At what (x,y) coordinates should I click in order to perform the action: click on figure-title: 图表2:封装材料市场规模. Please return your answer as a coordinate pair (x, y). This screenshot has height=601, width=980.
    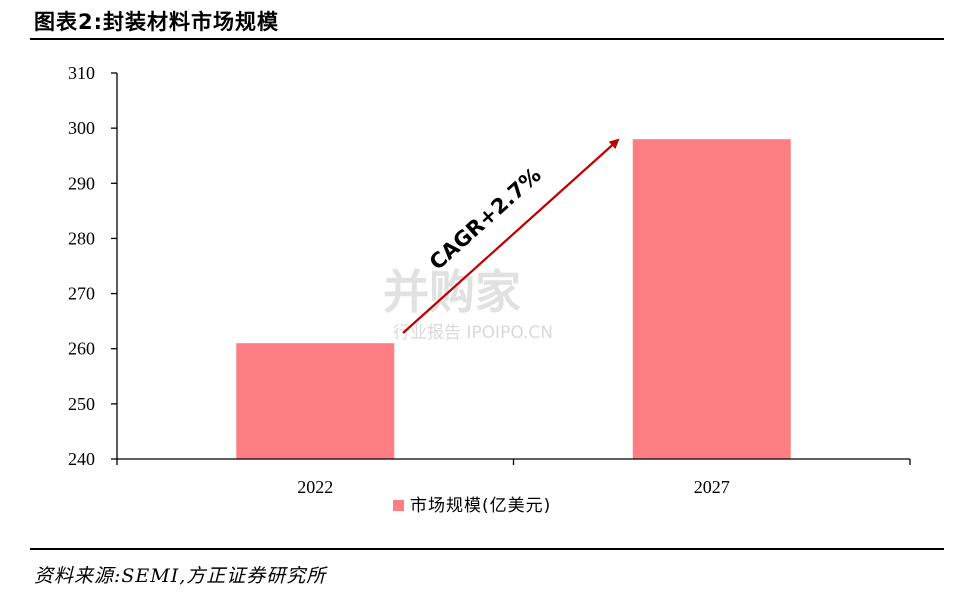
    Looking at the image, I should click on (157, 22).